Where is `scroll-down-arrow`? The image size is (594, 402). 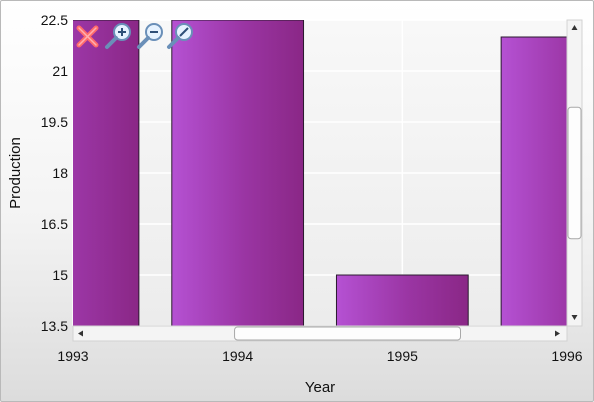
scroll-down-arrow is located at coordinates (574, 317).